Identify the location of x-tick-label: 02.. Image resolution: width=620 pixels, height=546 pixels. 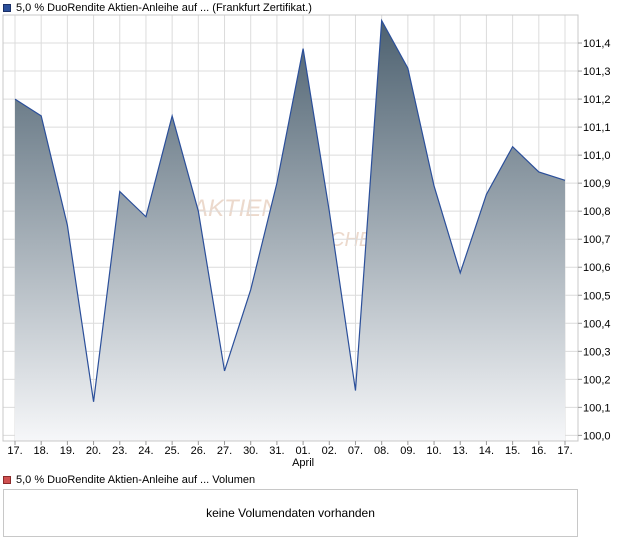
(329, 451).